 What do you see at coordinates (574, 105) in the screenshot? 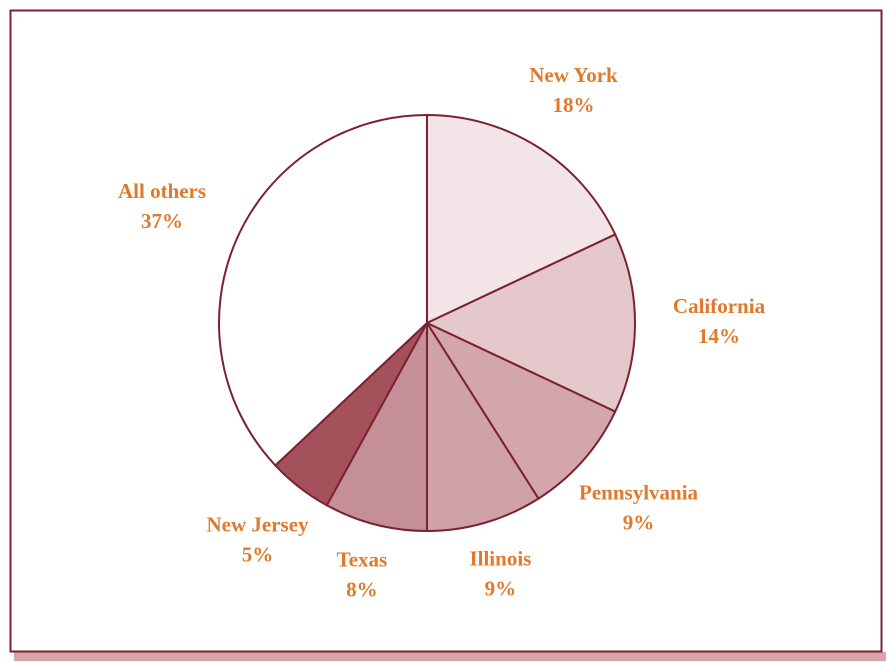
I see `slice-value-label: 18%` at bounding box center [574, 105].